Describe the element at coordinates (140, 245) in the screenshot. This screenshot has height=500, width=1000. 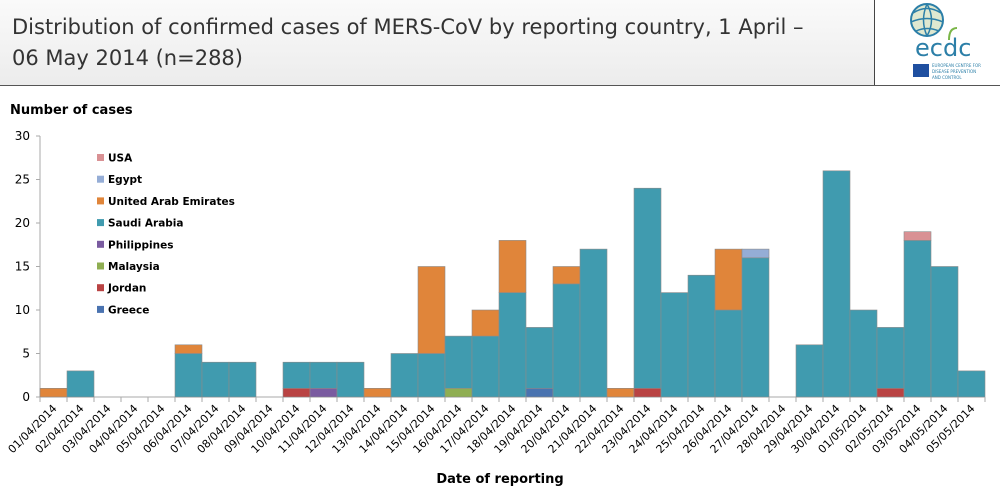
I see `legend-label: Philippines` at that location.